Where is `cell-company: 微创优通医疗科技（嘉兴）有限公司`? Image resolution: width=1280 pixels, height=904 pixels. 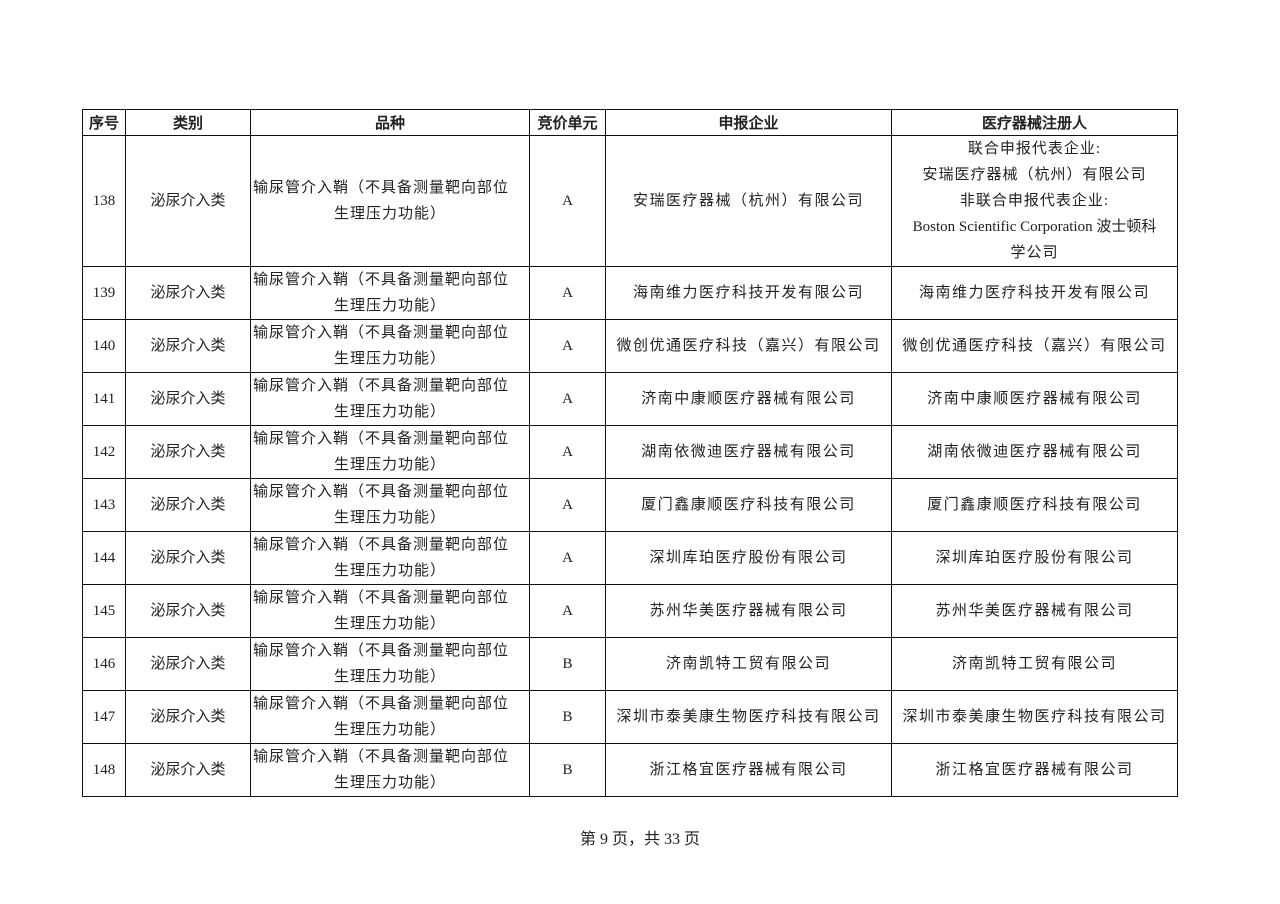 cell-company: 微创优通医疗科技（嘉兴）有限公司 is located at coordinates (748, 346).